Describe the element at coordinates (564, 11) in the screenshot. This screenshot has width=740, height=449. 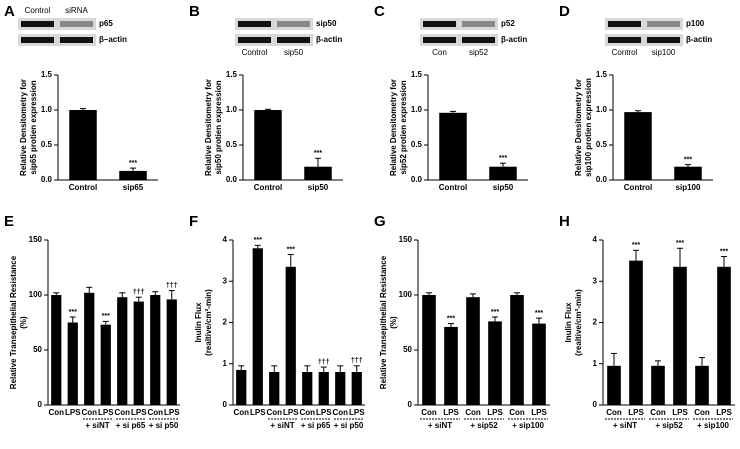
I see `panel-letter: D` at that location.